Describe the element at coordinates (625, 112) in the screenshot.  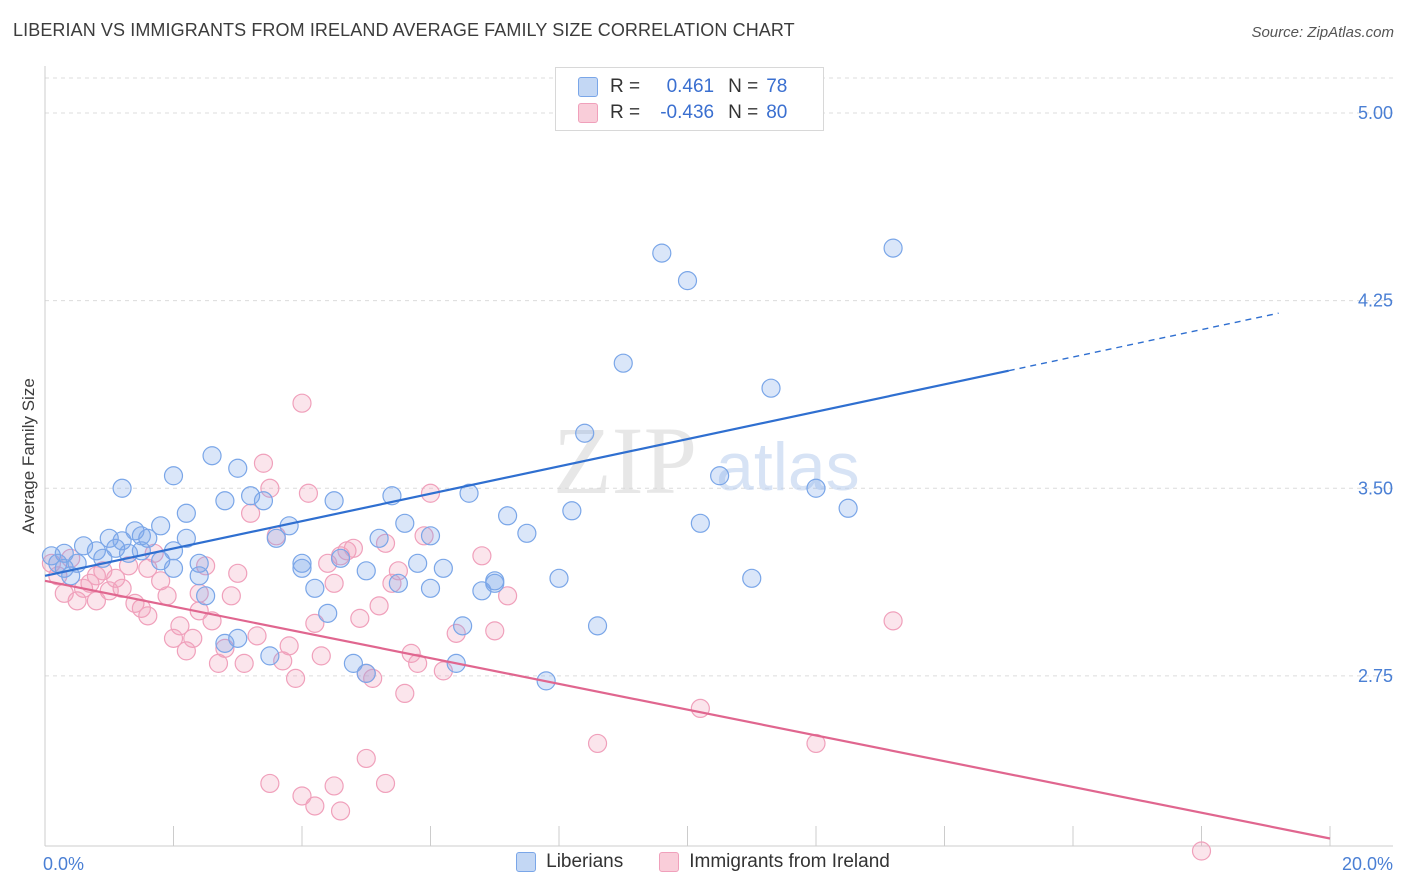
I see `legend-r-label: R =` at that location.